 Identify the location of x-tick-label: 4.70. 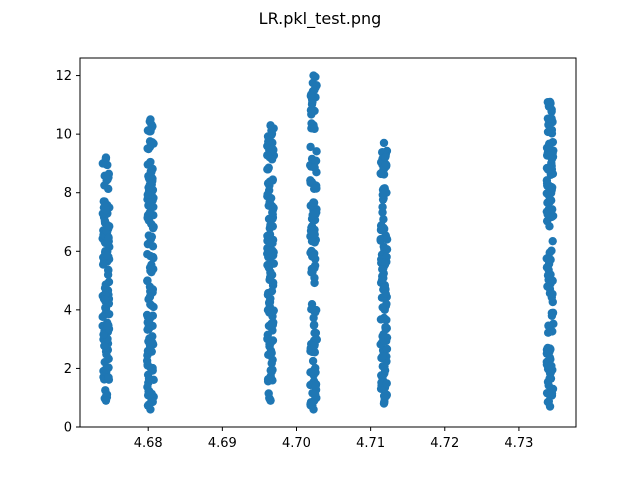
(296, 443).